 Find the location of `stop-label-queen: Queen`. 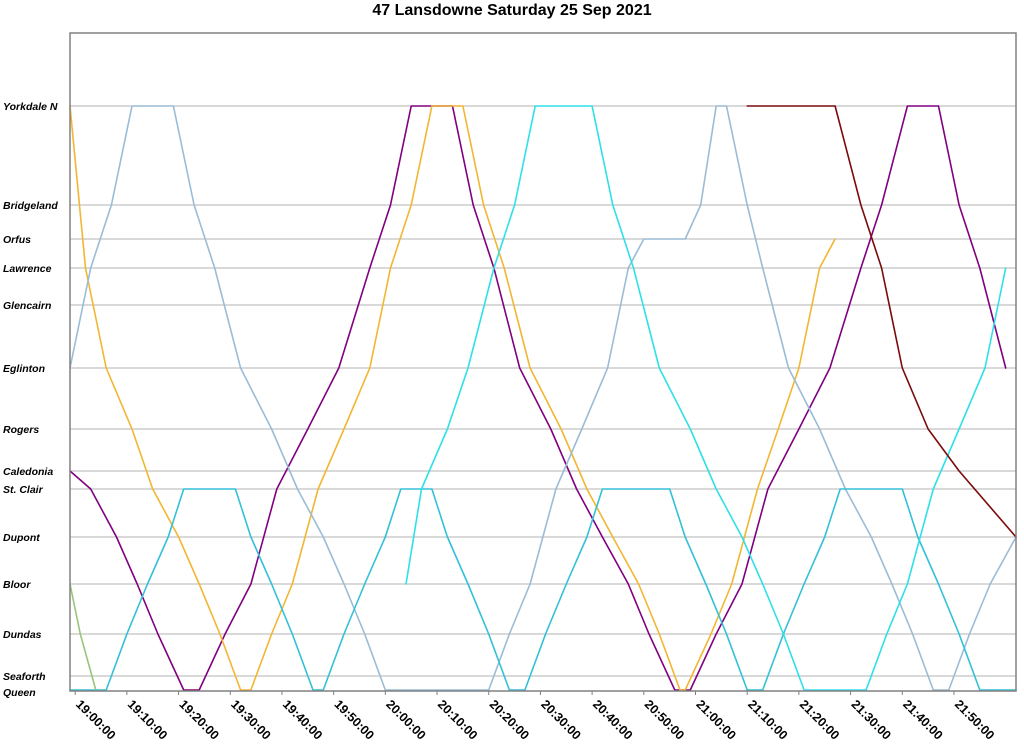

stop-label-queen: Queen is located at coordinates (19, 693).